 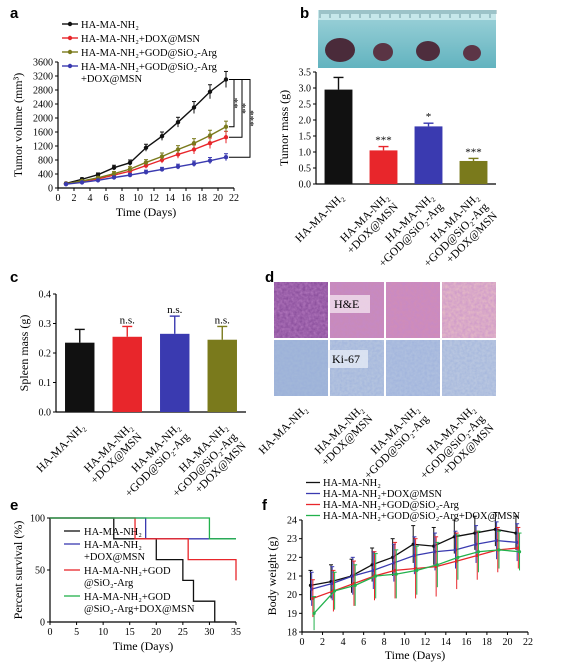 I want to click on y-tick-label: 1.5, so click(x=305, y=137).